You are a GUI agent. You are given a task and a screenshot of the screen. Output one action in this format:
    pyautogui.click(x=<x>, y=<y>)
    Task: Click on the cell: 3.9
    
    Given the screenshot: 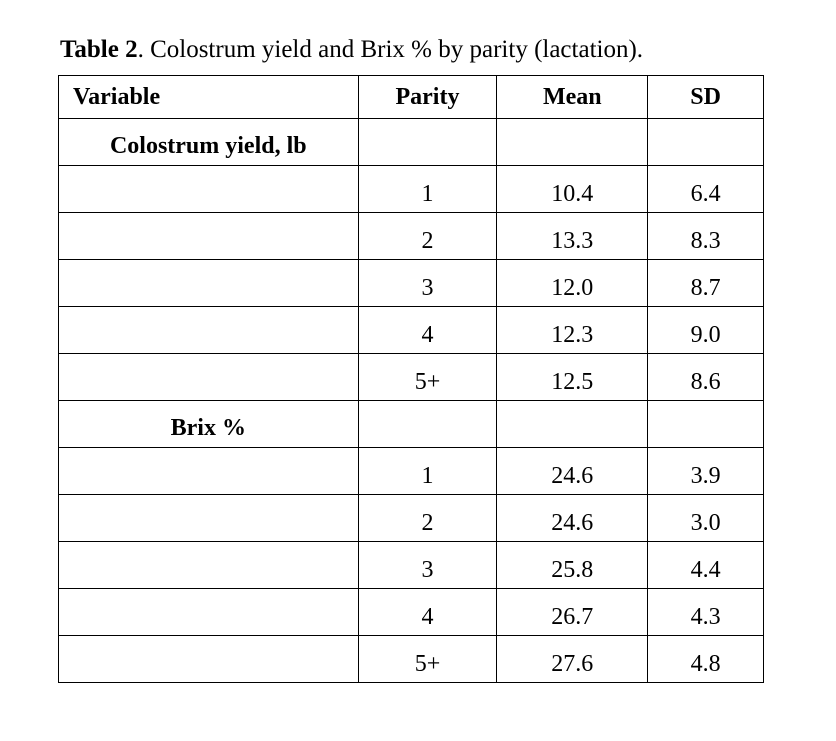 What is the action you would take?
    pyautogui.click(x=705, y=471)
    